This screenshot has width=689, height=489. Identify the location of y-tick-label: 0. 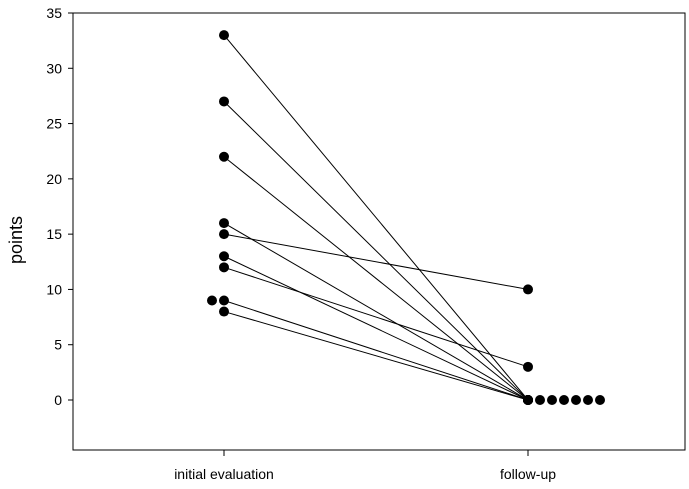
(58, 400).